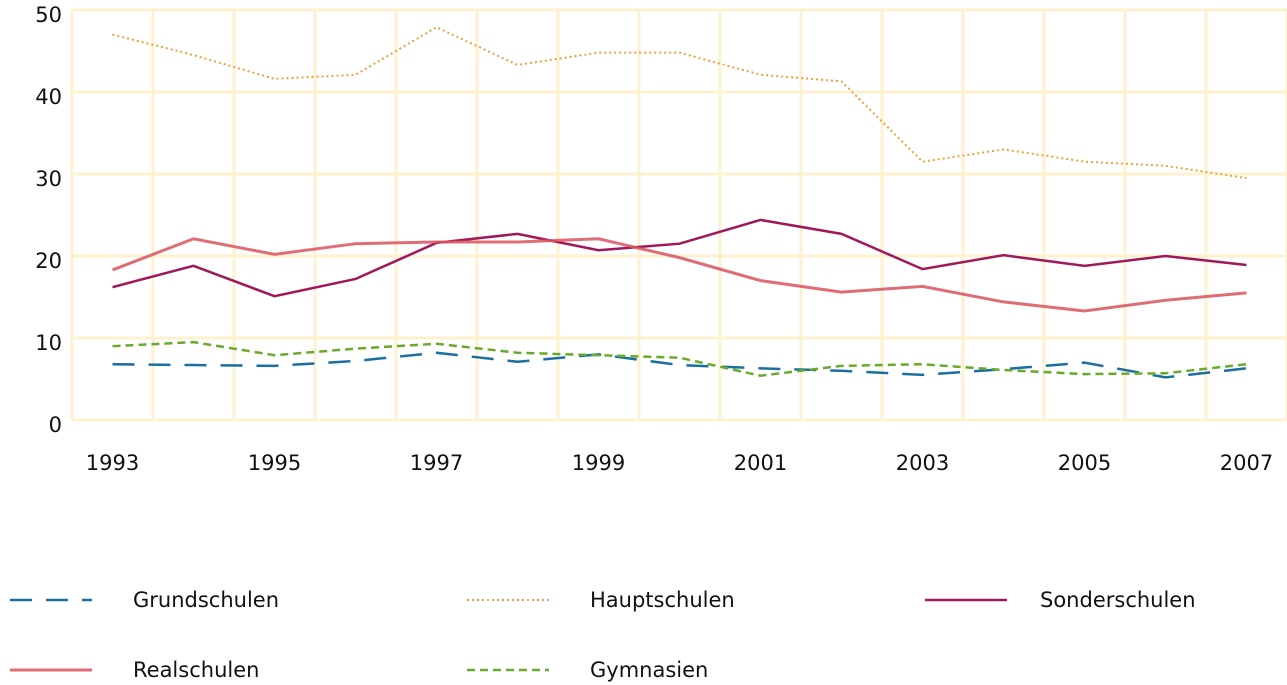 Image resolution: width=1287 pixels, height=685 pixels. Describe the element at coordinates (48, 261) in the screenshot. I see `y-tick-label: 20` at that location.